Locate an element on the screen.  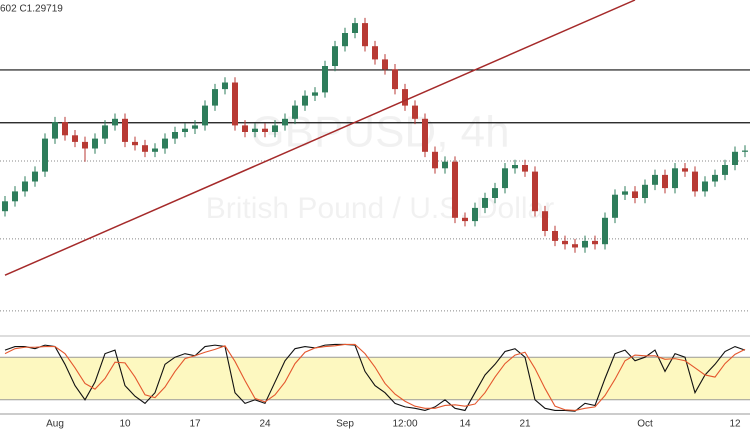
x-tick-label: 21 is located at coordinates (525, 424).